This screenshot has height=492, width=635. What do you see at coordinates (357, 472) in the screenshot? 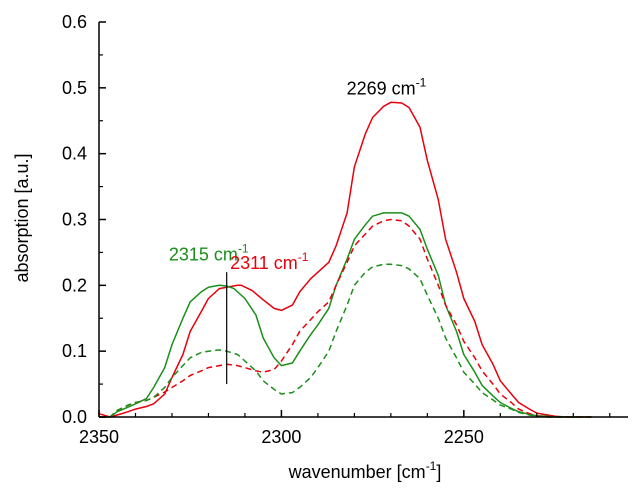
I see `x-axis-label-main: wavenumber [cm` at bounding box center [357, 472].